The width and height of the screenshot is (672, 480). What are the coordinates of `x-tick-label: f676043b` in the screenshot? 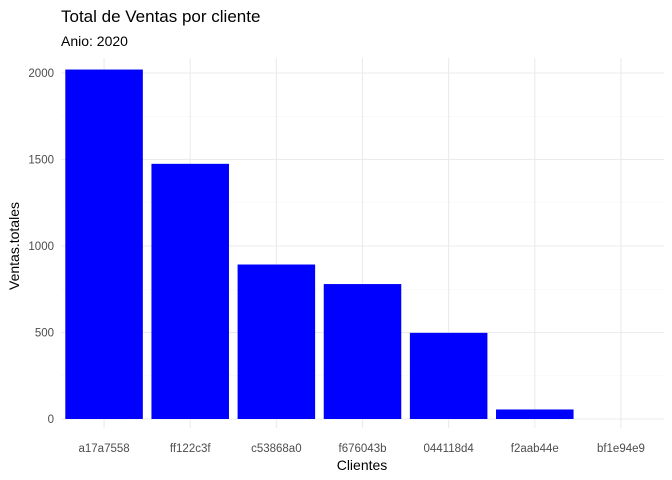 It's located at (363, 449).